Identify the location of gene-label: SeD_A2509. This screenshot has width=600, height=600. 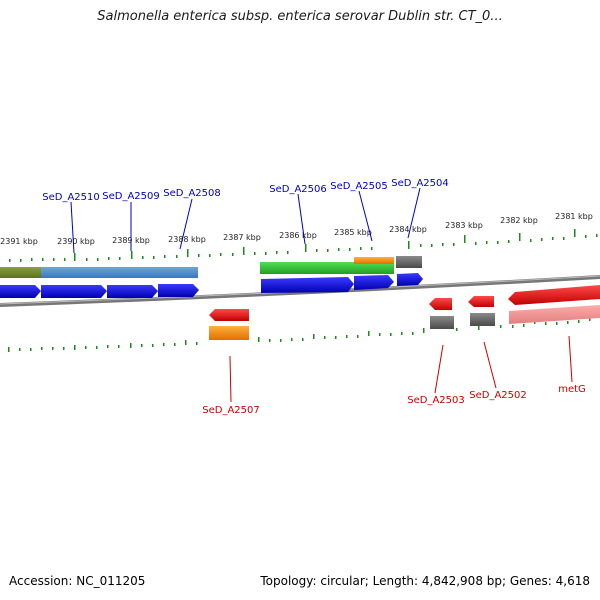
(131, 196).